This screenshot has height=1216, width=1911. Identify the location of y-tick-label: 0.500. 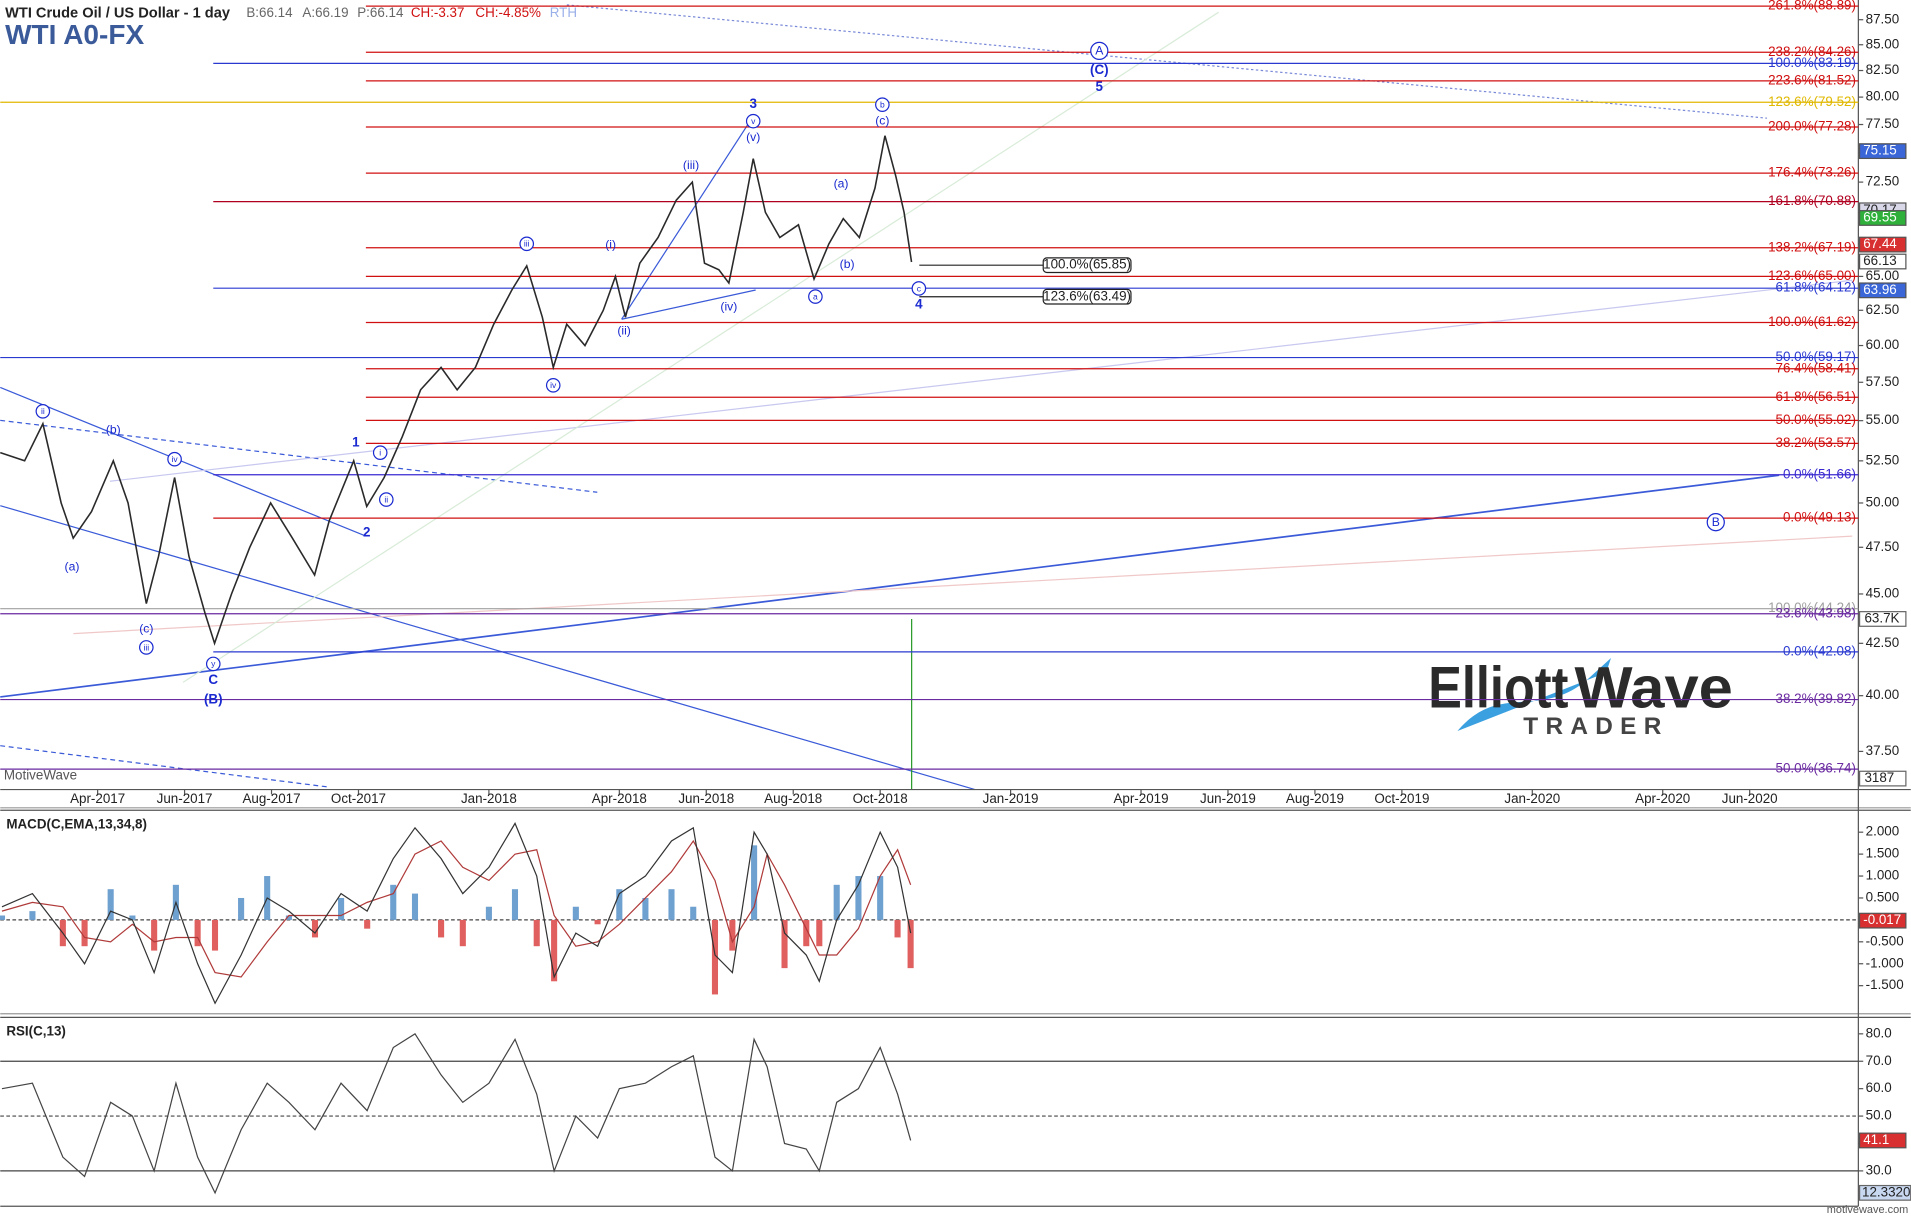
(1883, 897).